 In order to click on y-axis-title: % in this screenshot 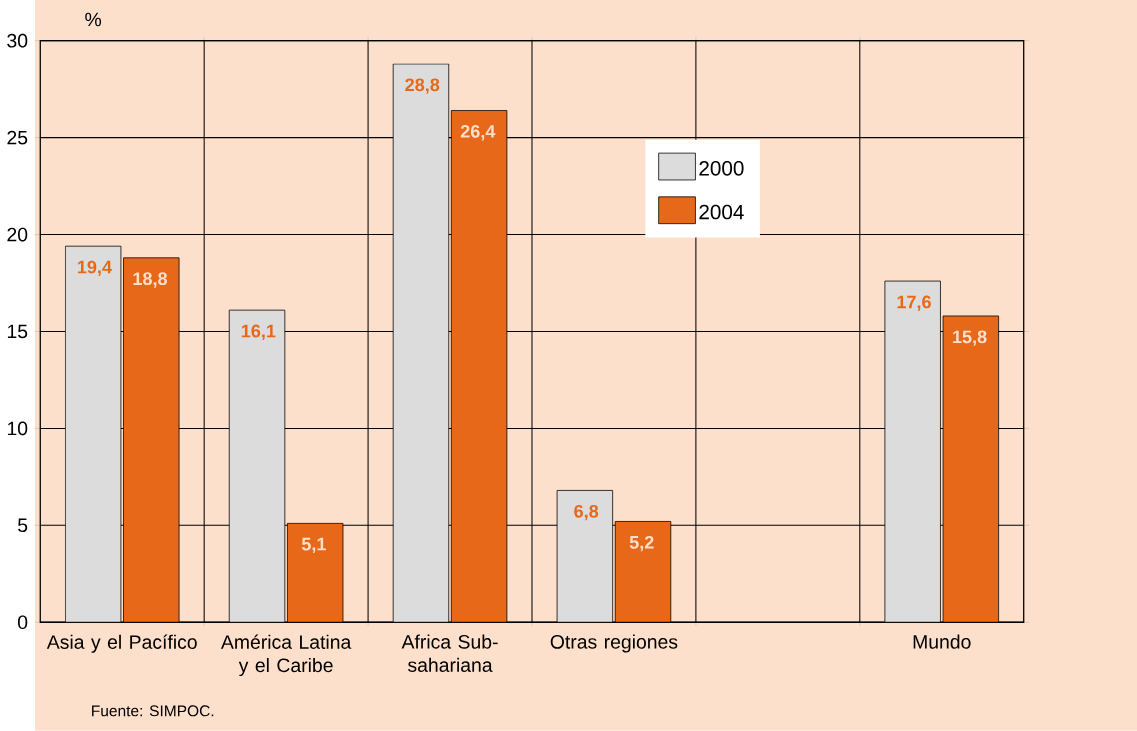, I will do `click(93, 19)`.